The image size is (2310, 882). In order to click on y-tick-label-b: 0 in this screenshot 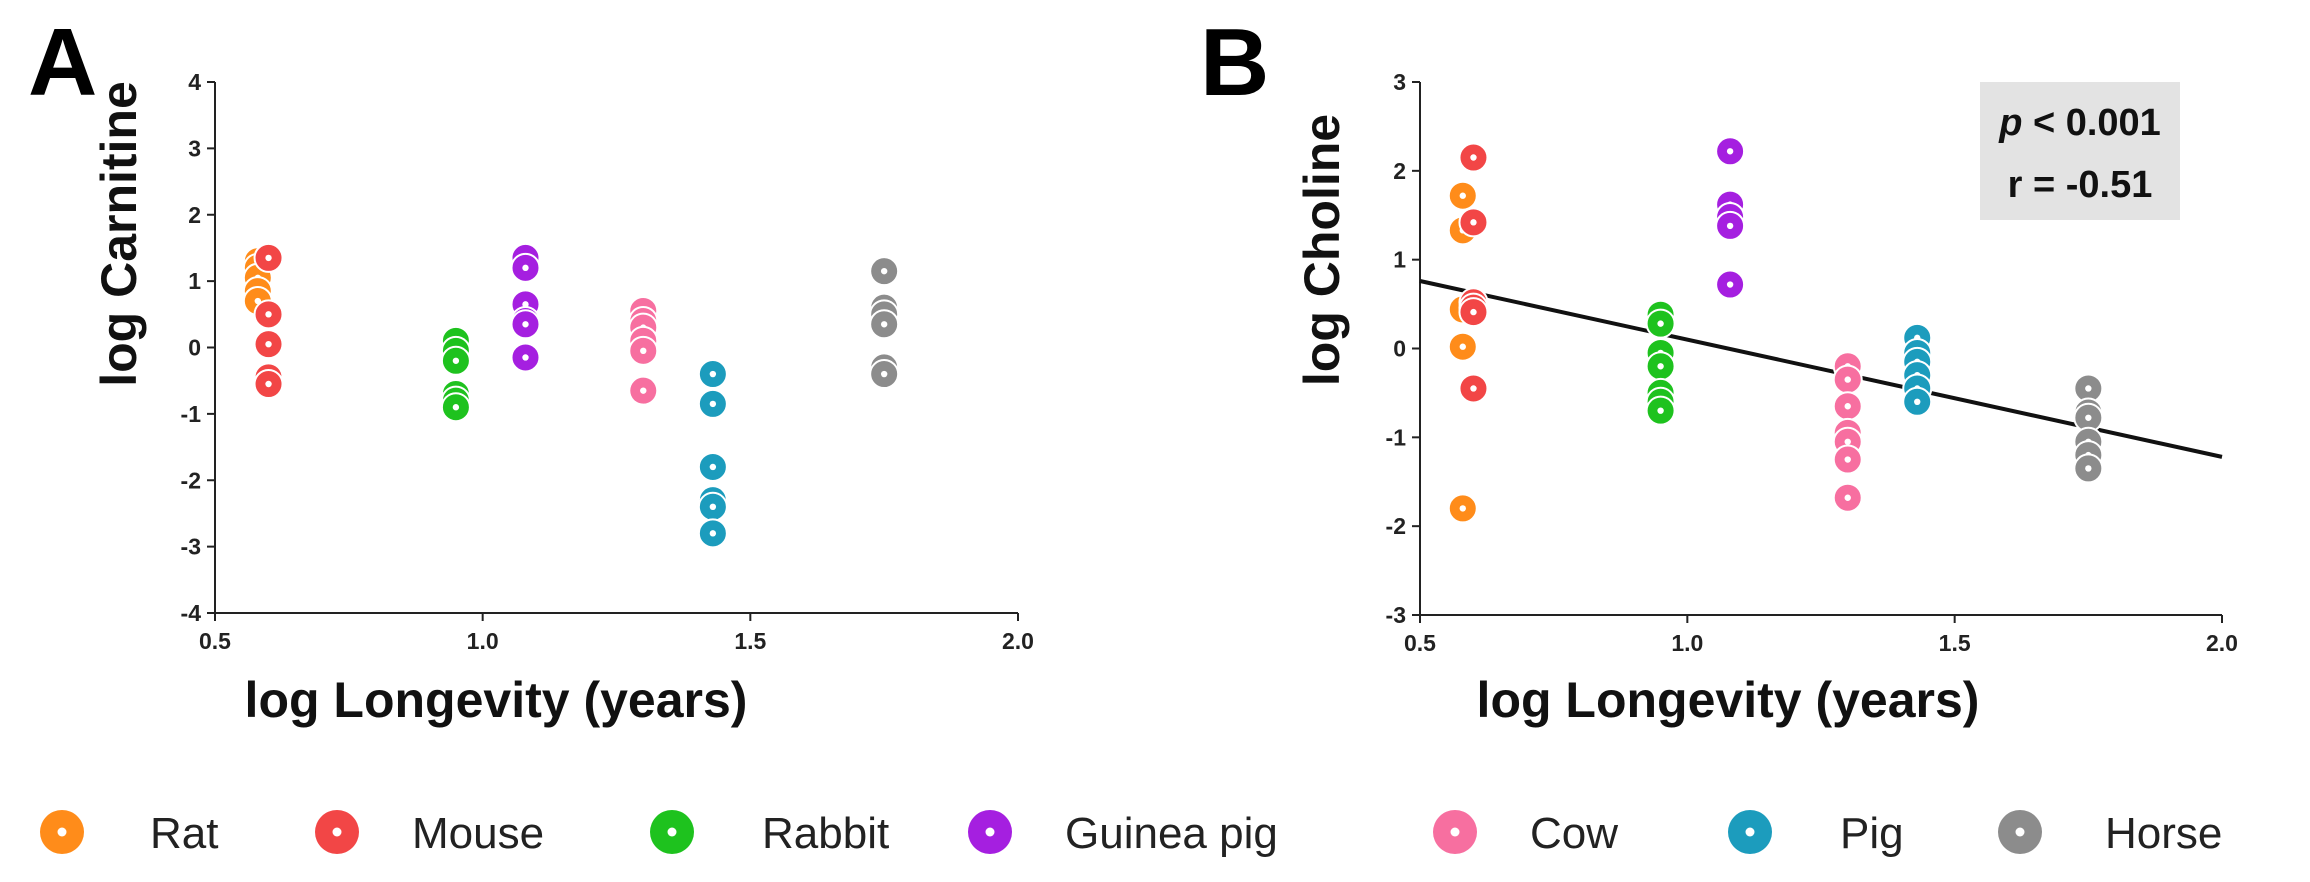, I will do `click(1399, 349)`.